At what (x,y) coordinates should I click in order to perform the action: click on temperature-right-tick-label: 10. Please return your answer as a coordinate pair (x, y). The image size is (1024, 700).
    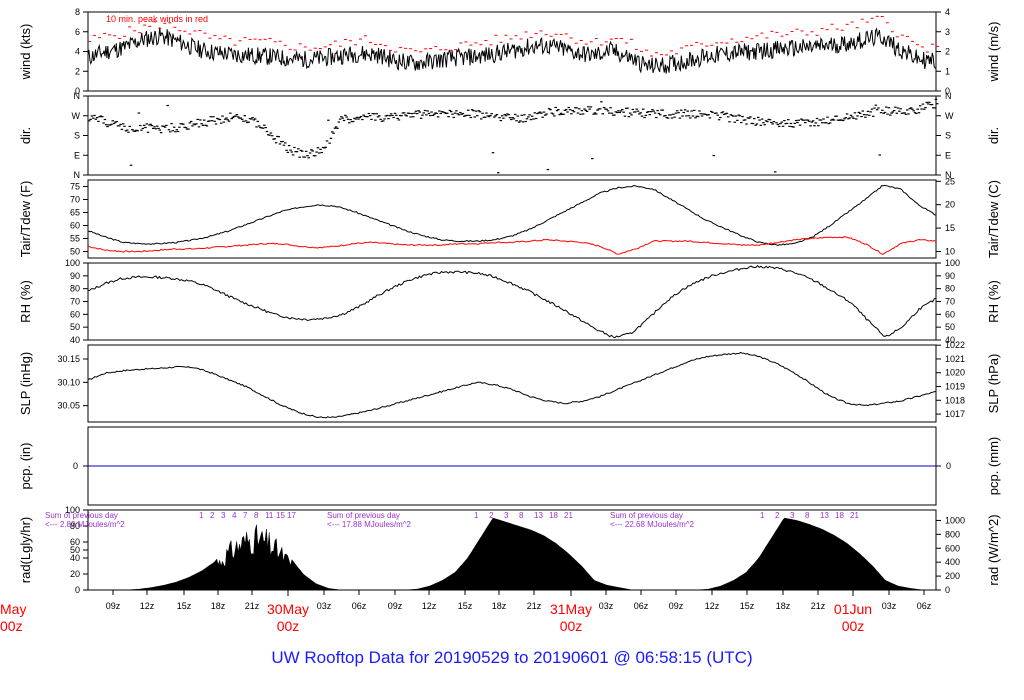
    Looking at the image, I should click on (950, 252).